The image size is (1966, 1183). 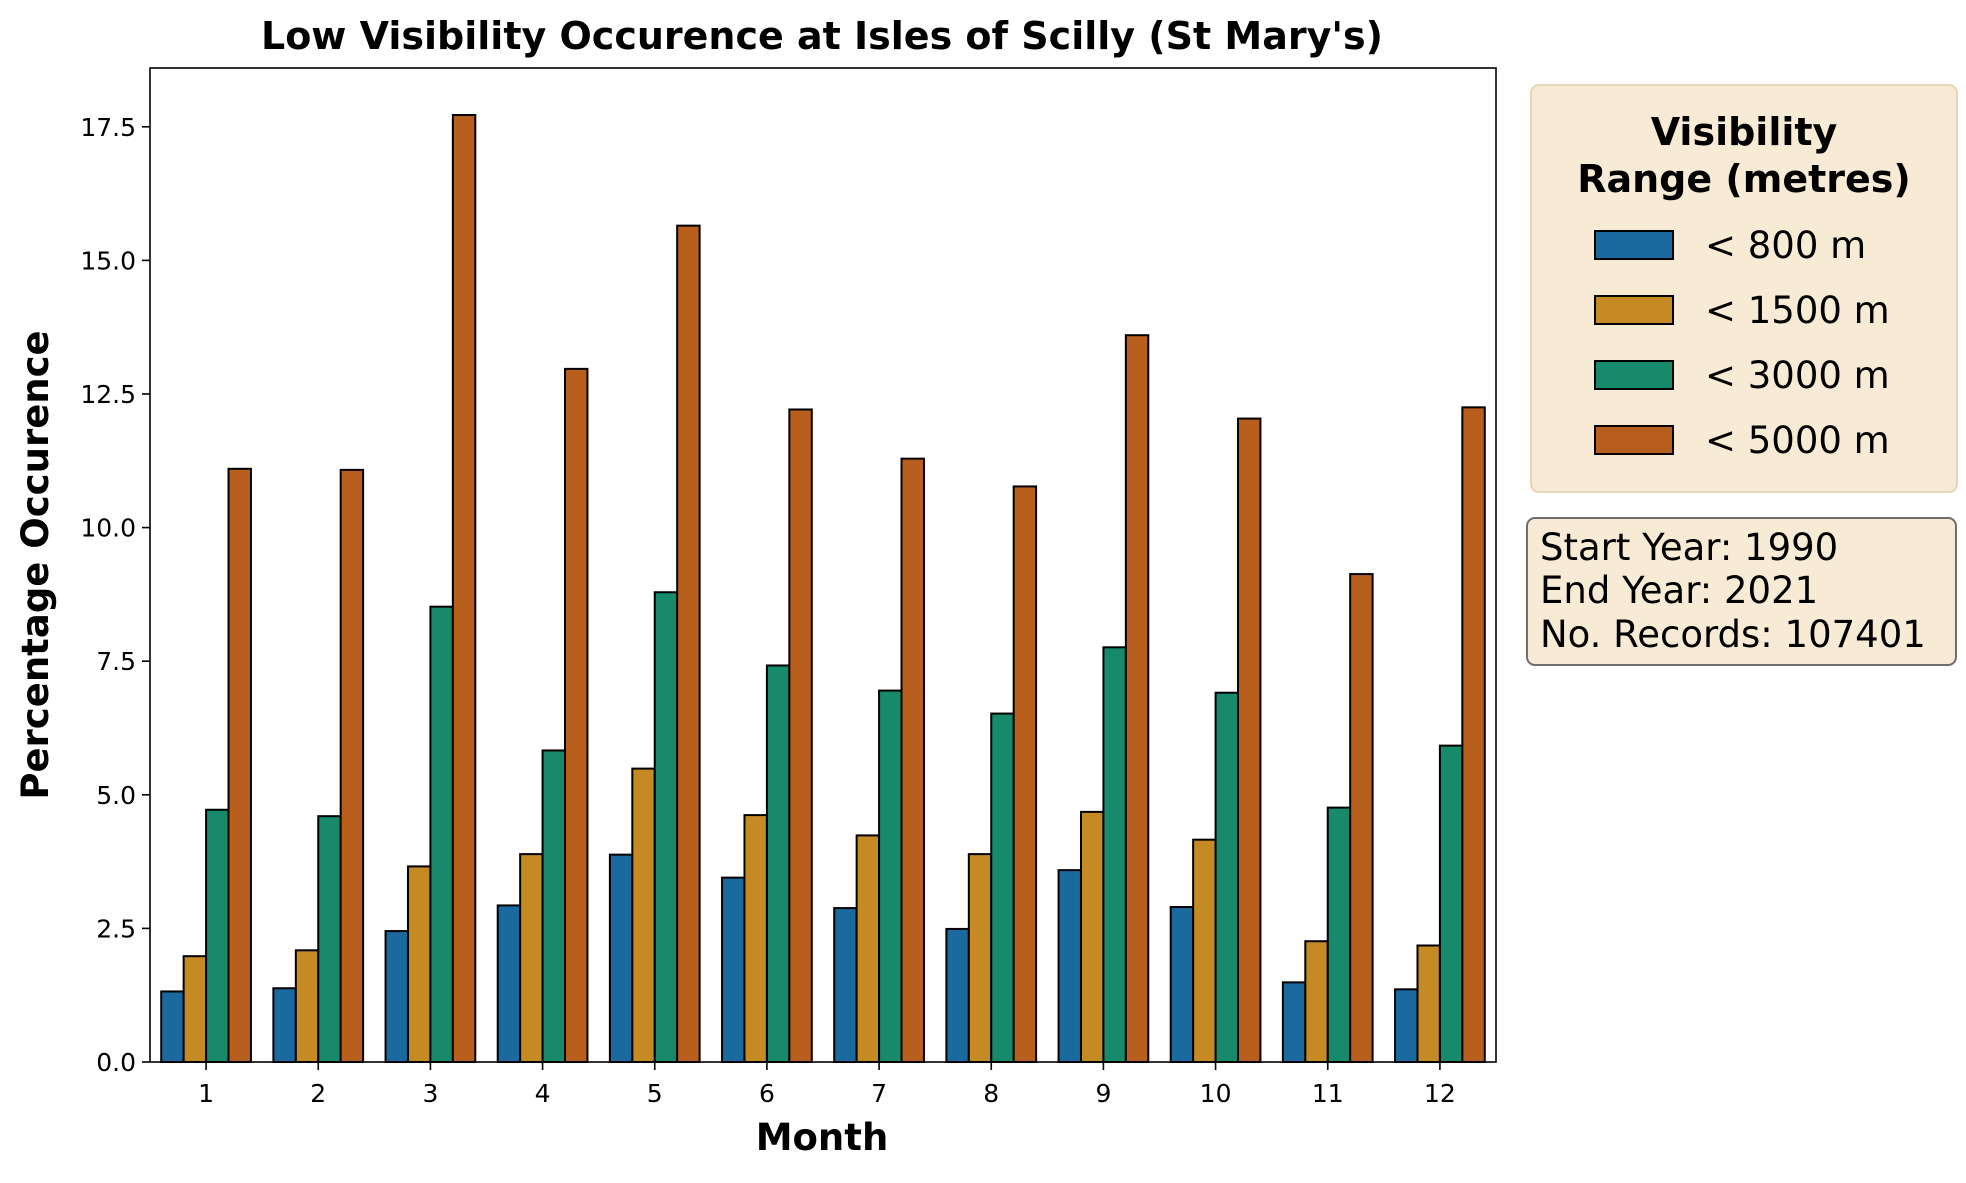 What do you see at coordinates (116, 795) in the screenshot?
I see `y-tick-label: 5.0` at bounding box center [116, 795].